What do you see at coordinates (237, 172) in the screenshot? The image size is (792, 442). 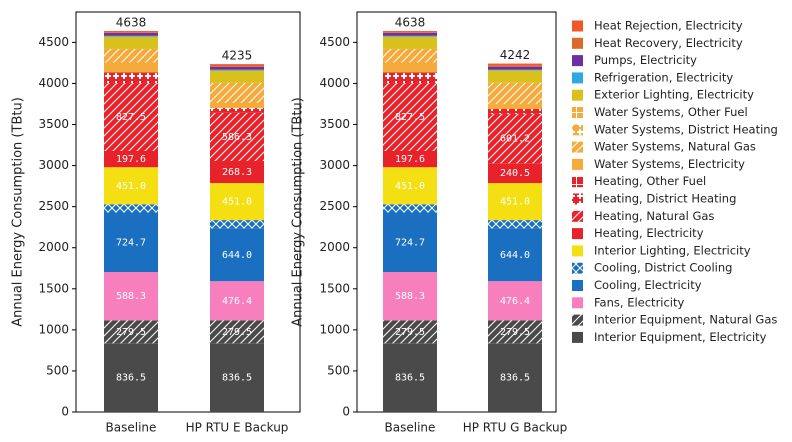 I see `value-label: 268.3` at bounding box center [237, 172].